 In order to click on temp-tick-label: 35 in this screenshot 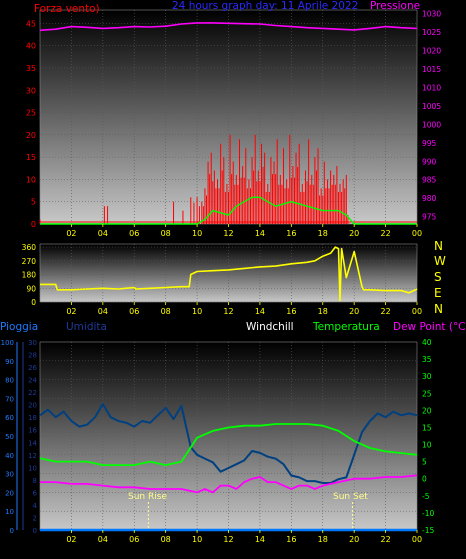, I will do `click(427, 359)`.